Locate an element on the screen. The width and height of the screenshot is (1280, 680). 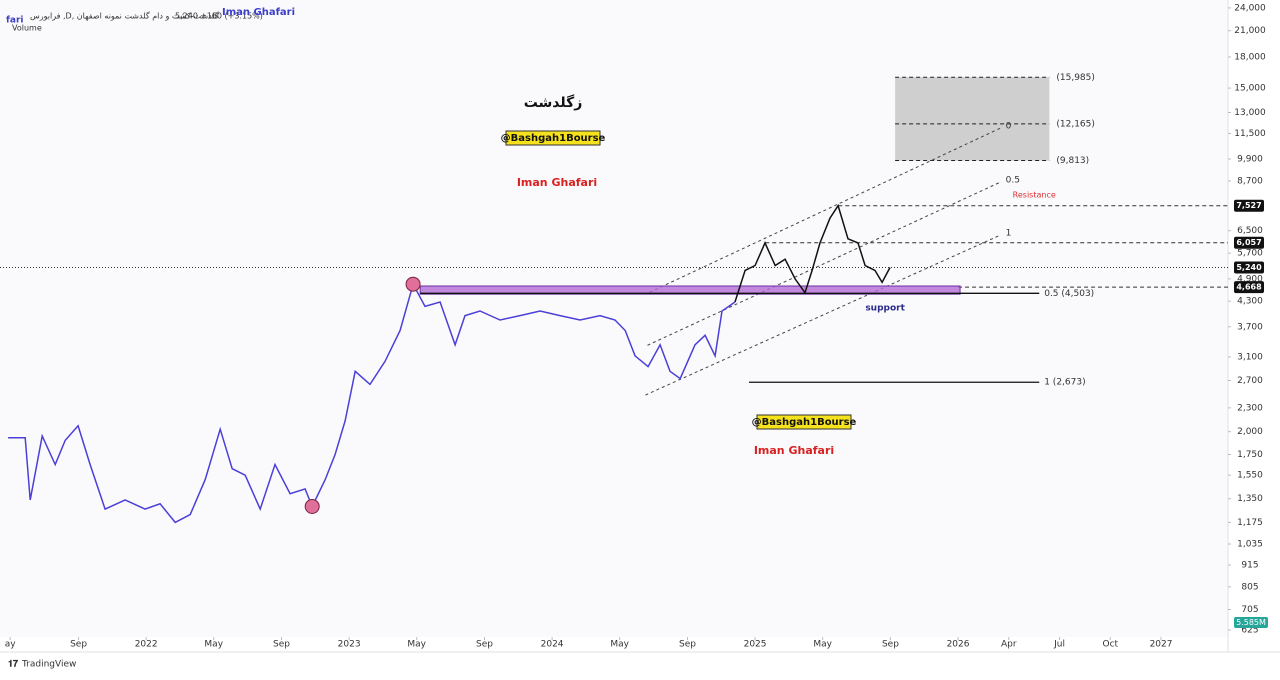
y-tick-label: 11,500 is located at coordinates (1250, 134).